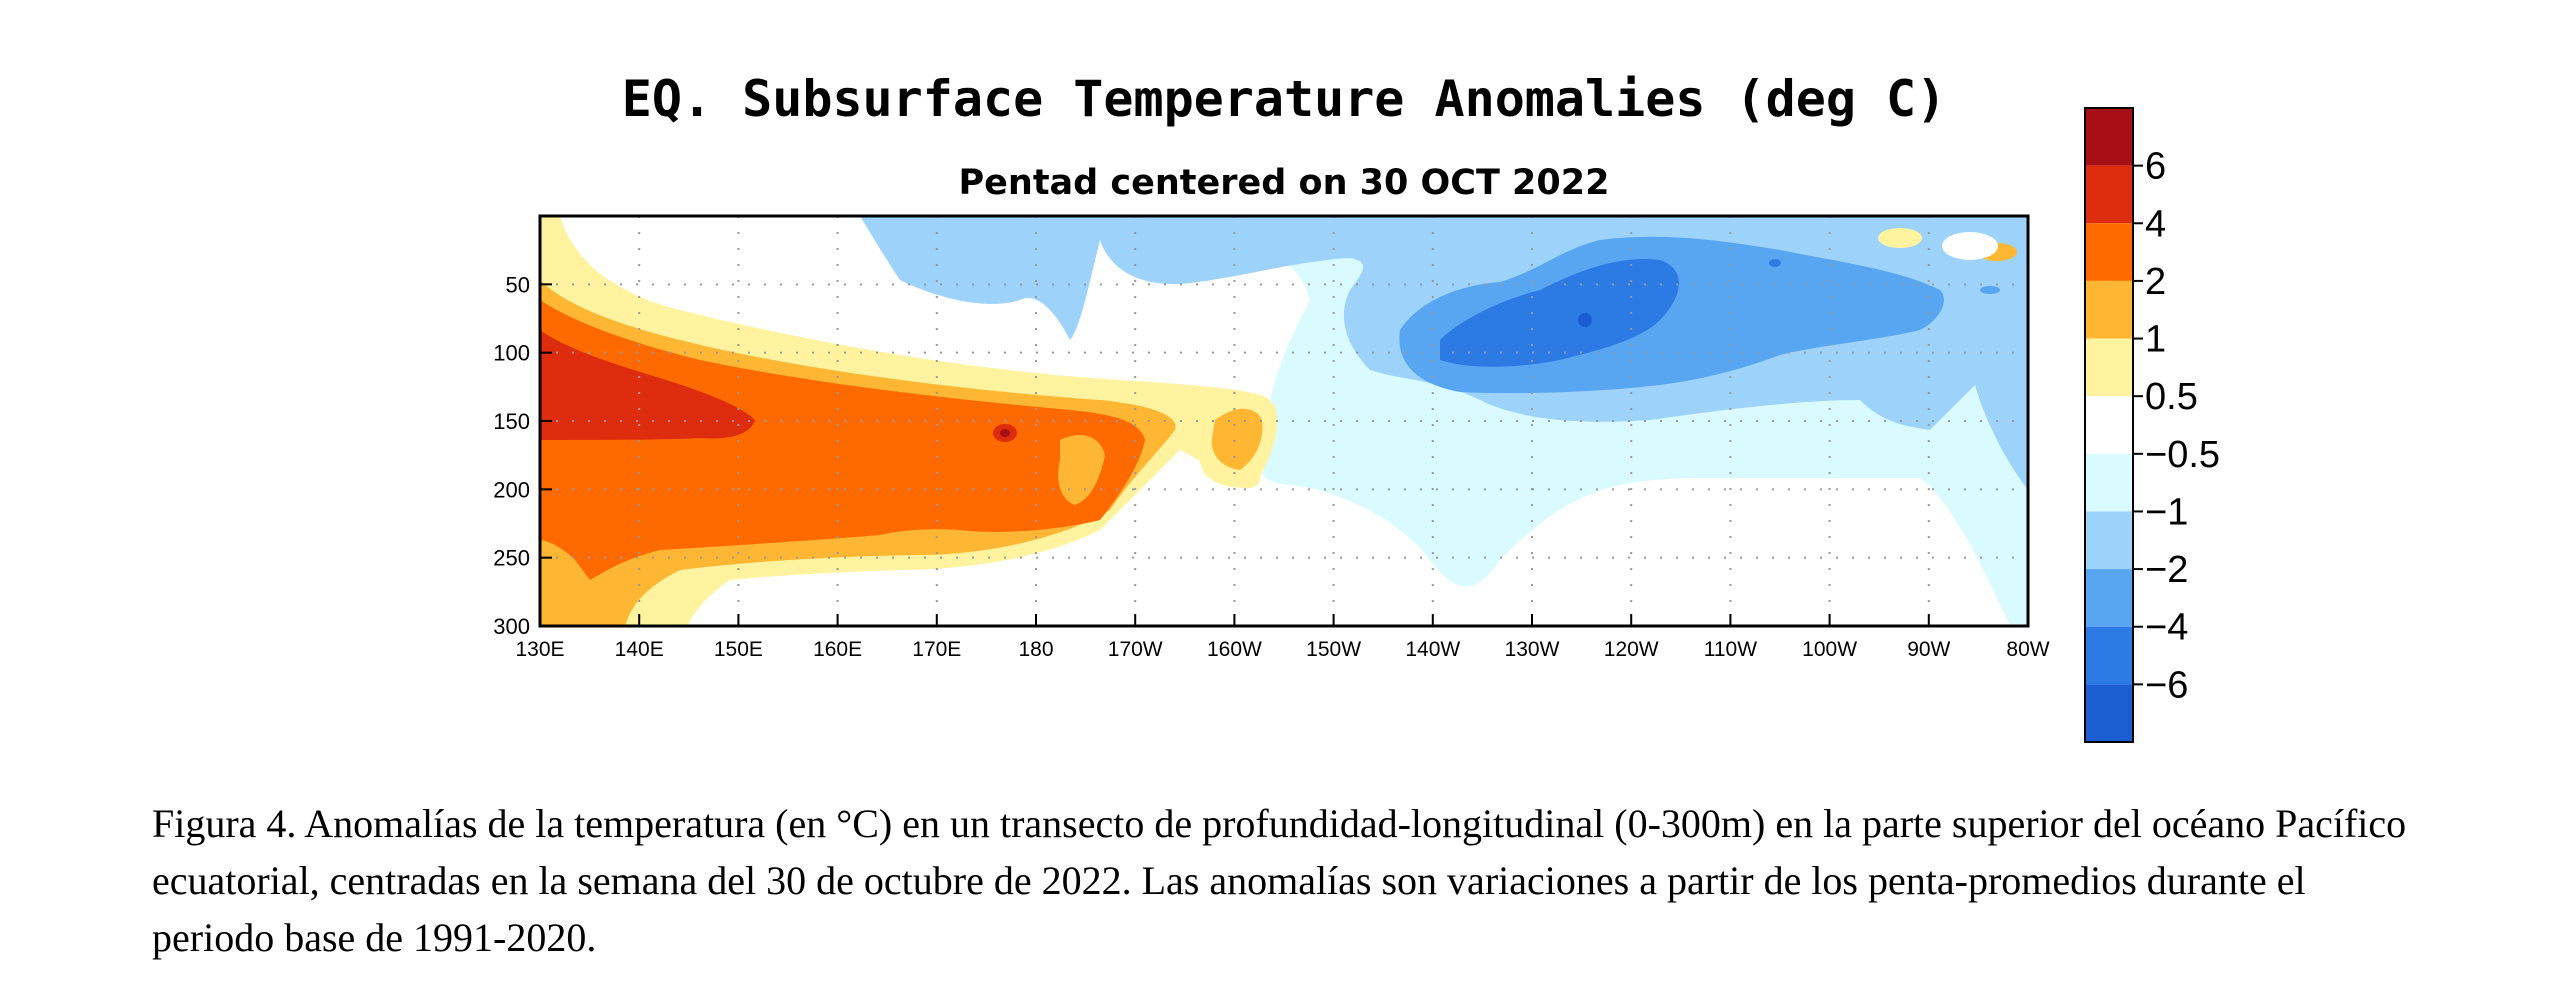  What do you see at coordinates (837, 649) in the screenshot?
I see `x-tick-label: 160E` at bounding box center [837, 649].